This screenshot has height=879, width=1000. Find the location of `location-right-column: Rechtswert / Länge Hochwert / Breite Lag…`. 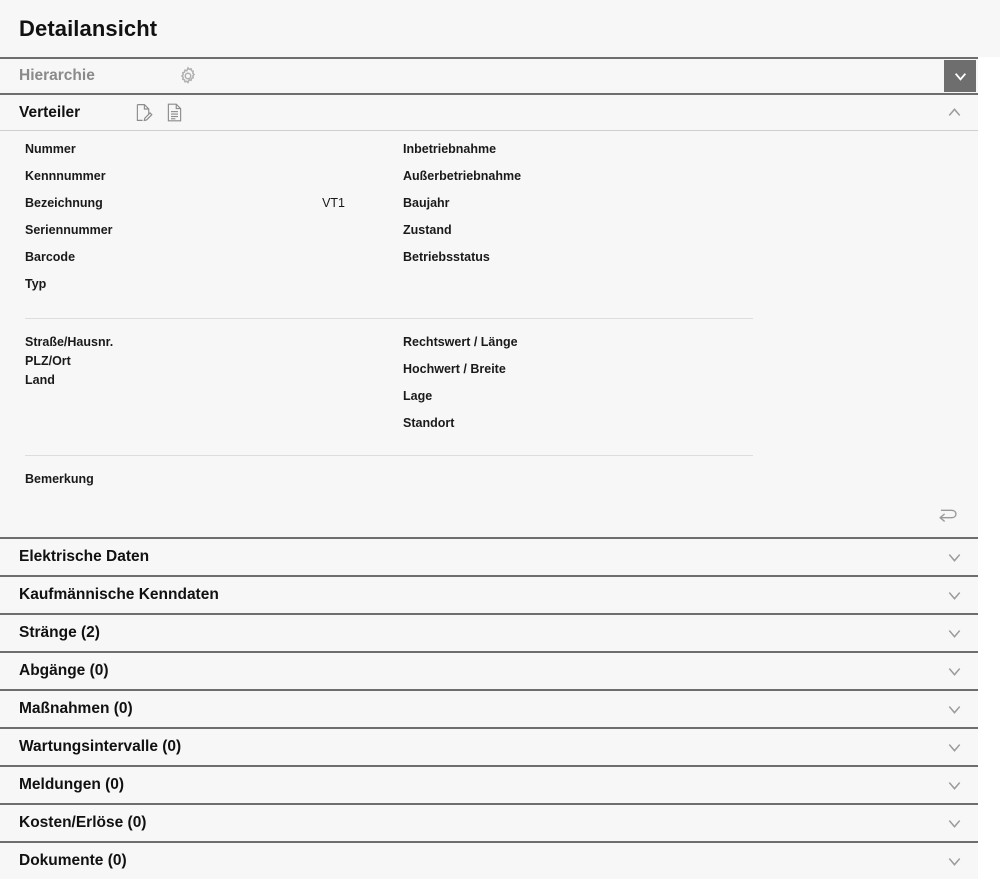

location-right-column: Rechtswert / Länge Hochwert / Breite Lag… is located at coordinates (690, 389).